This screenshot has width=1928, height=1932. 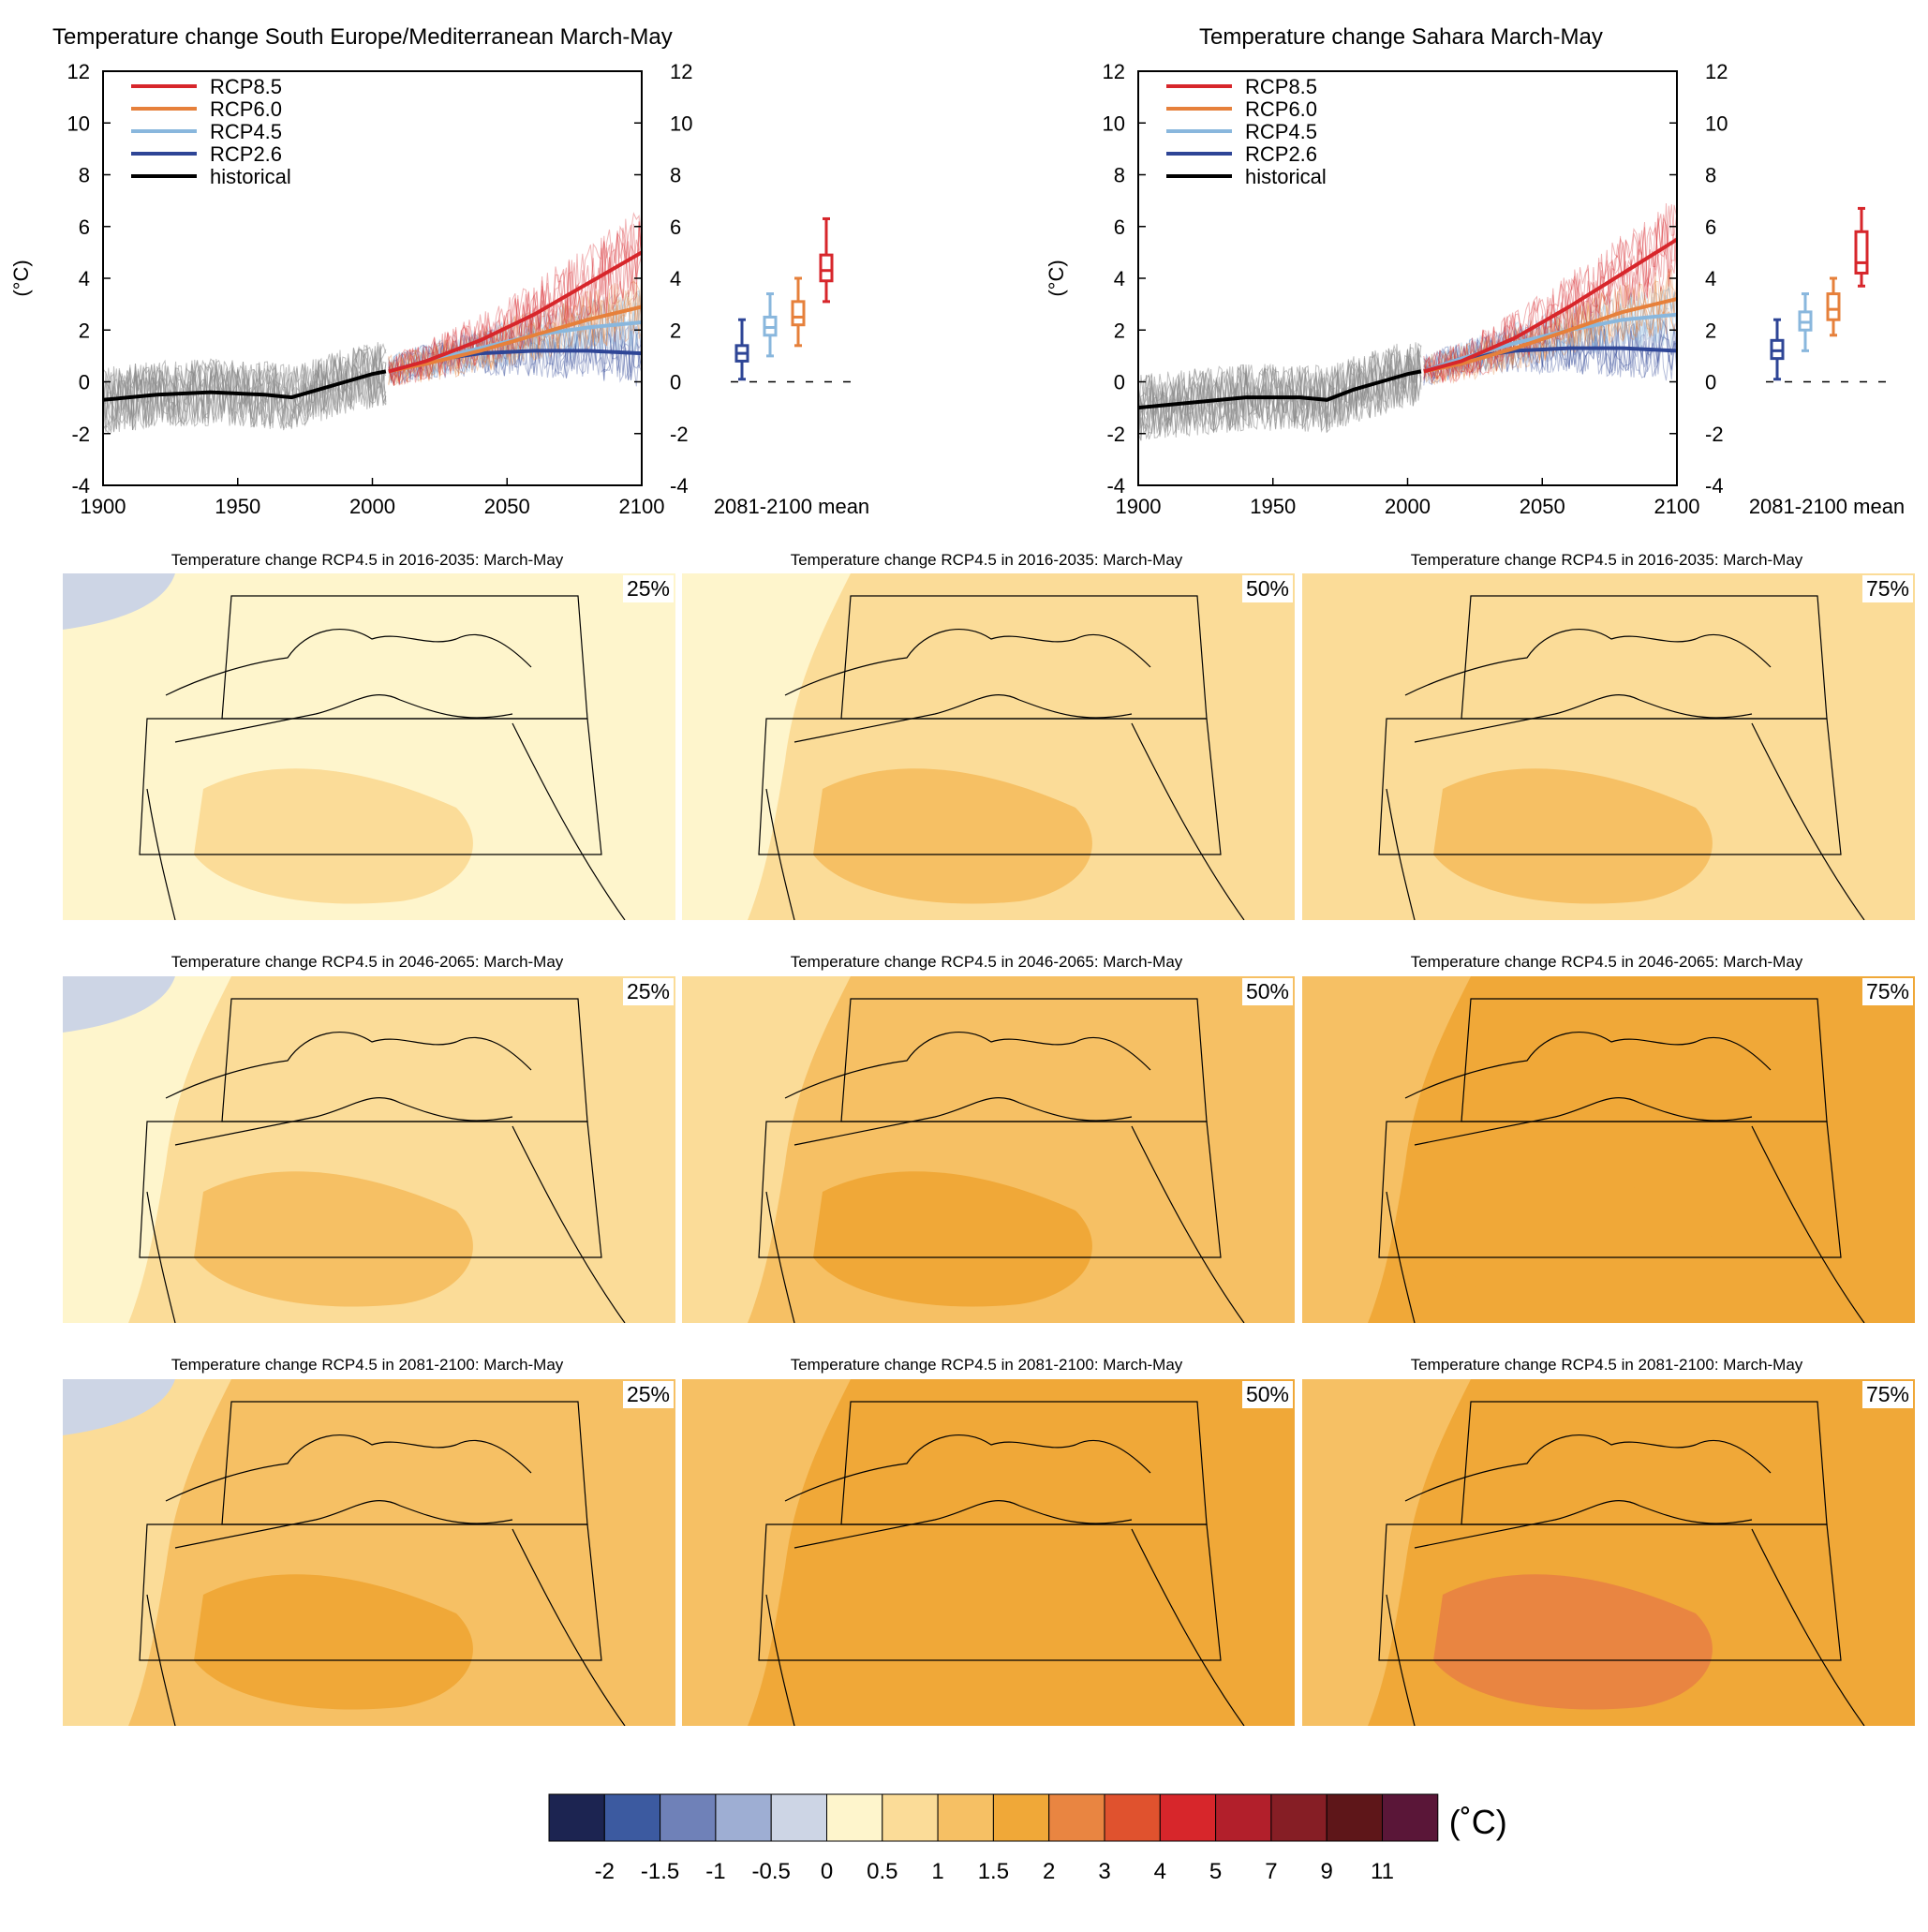 I want to click on legend-label-historical: historical, so click(x=1286, y=177).